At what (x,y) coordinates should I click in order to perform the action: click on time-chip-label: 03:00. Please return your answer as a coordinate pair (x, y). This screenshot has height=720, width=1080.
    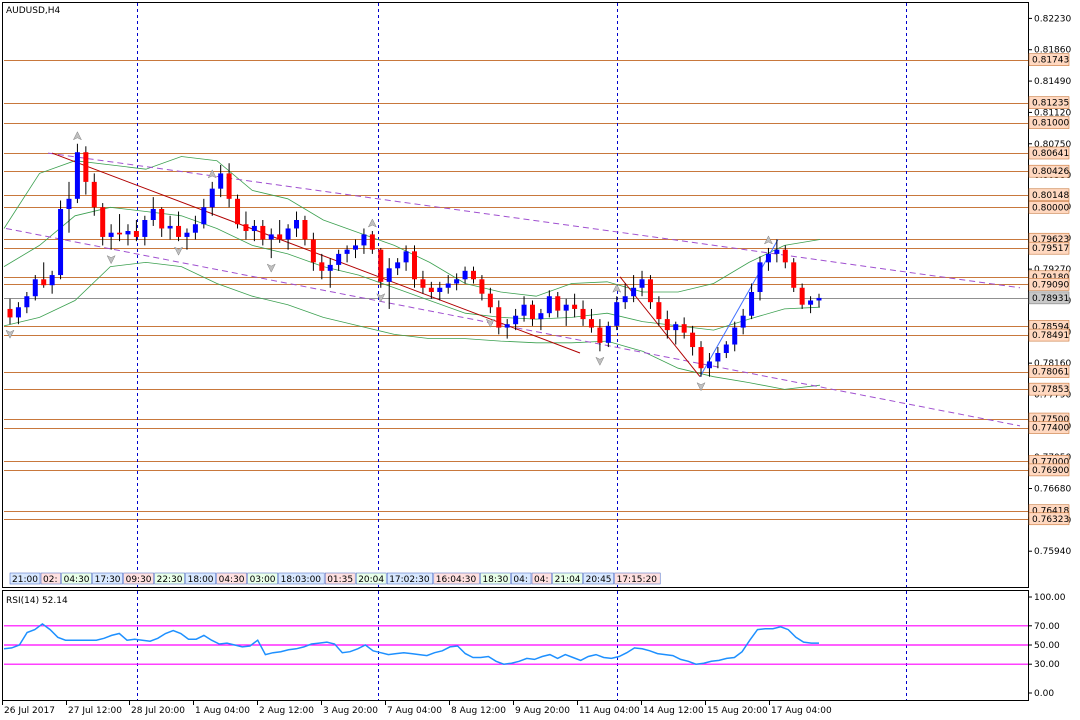
    Looking at the image, I should click on (263, 580).